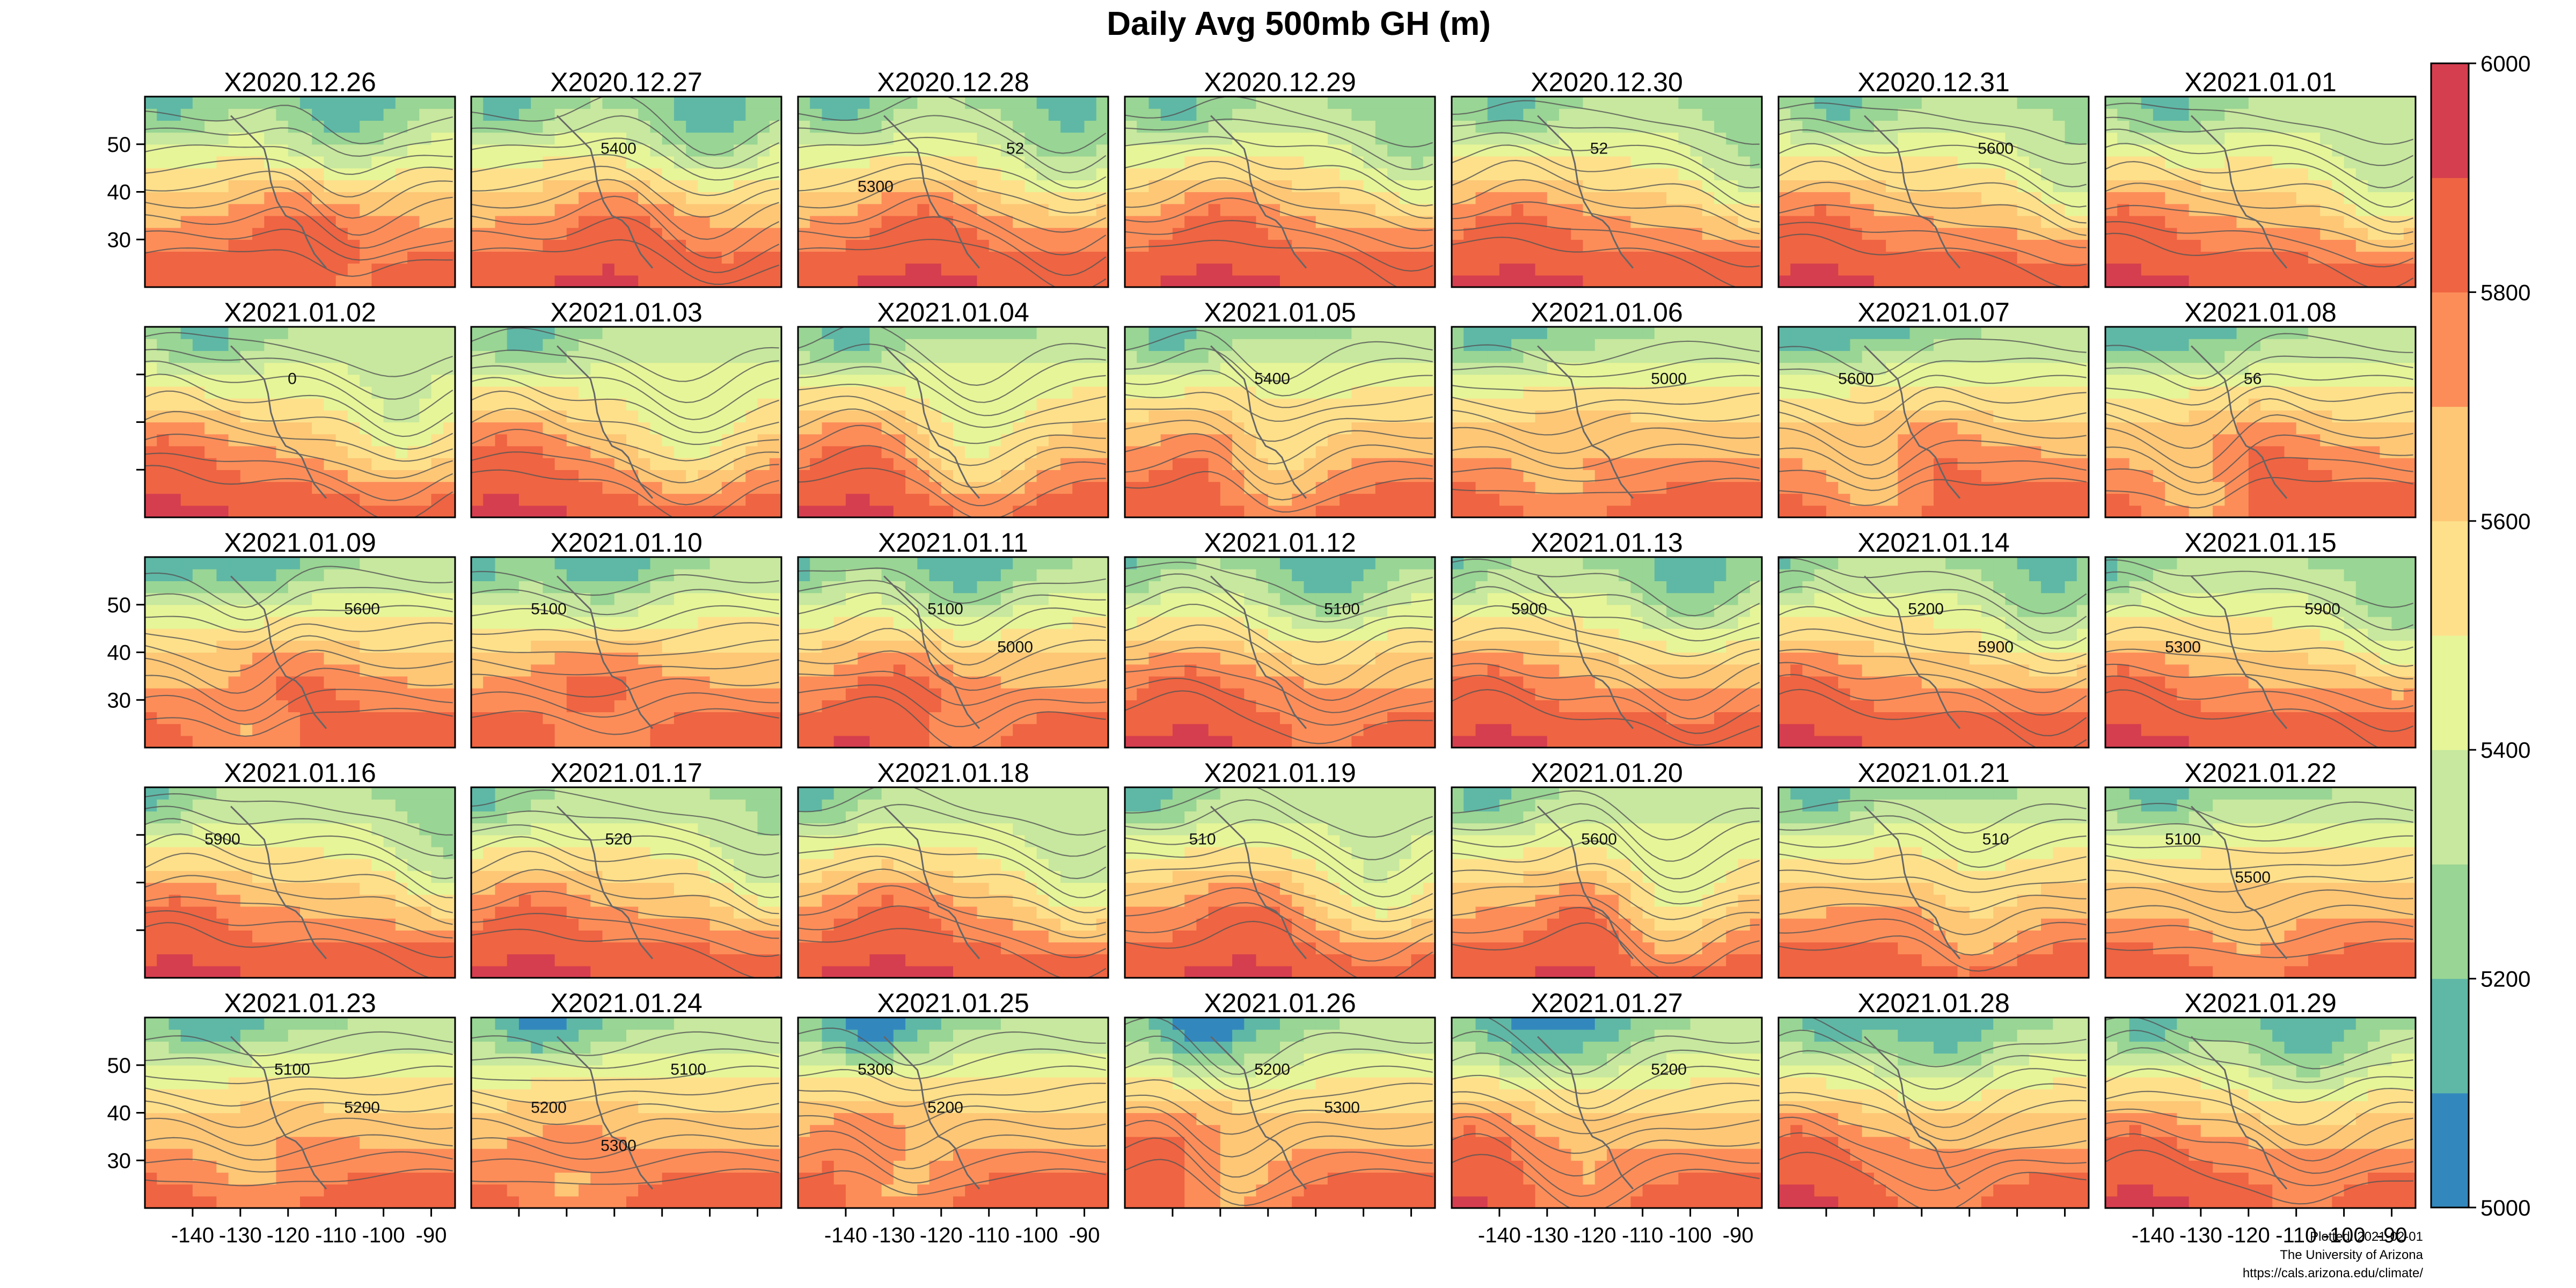 This screenshot has width=2576, height=1288. I want to click on panel-title: X2021.01.03, so click(626, 312).